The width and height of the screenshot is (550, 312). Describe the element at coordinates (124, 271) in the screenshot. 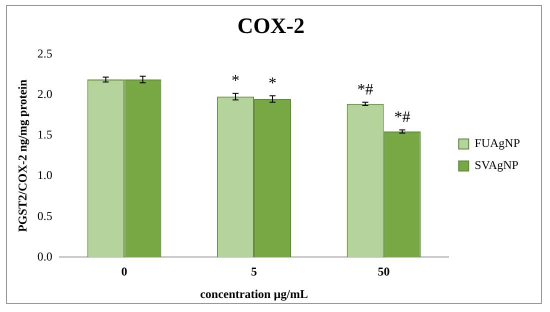

I see `x-tick-label: 0` at that location.